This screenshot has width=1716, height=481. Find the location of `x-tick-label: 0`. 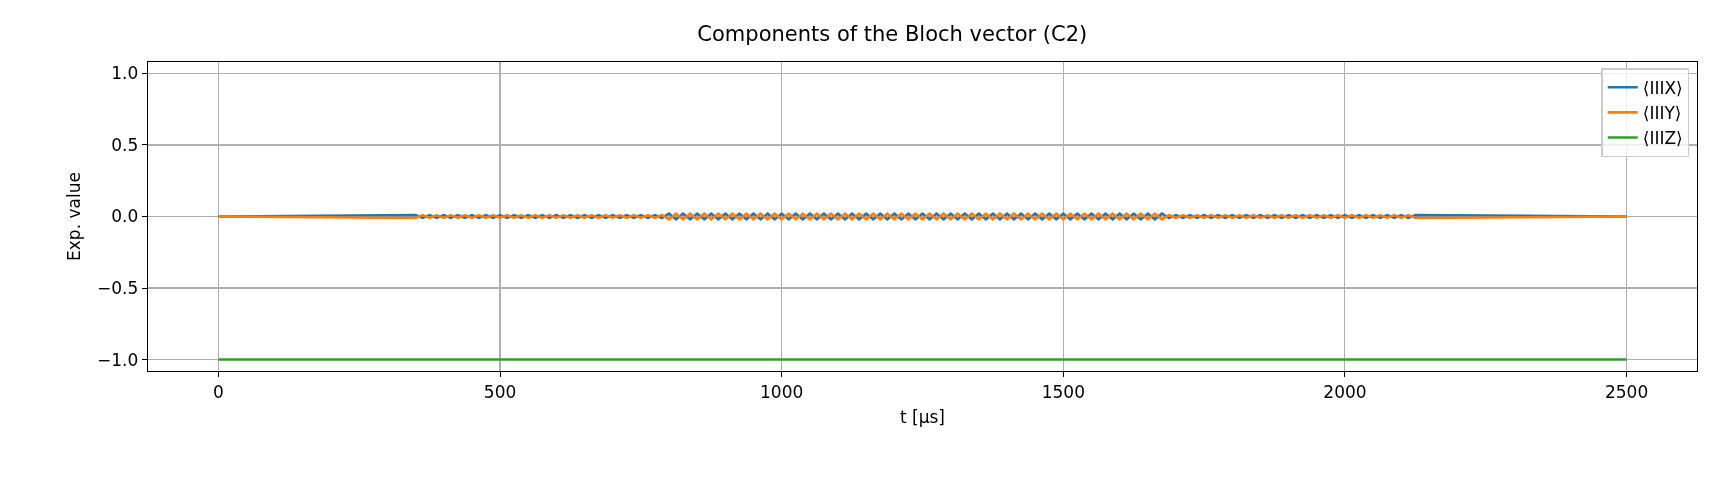

x-tick-label: 0 is located at coordinates (218, 391).